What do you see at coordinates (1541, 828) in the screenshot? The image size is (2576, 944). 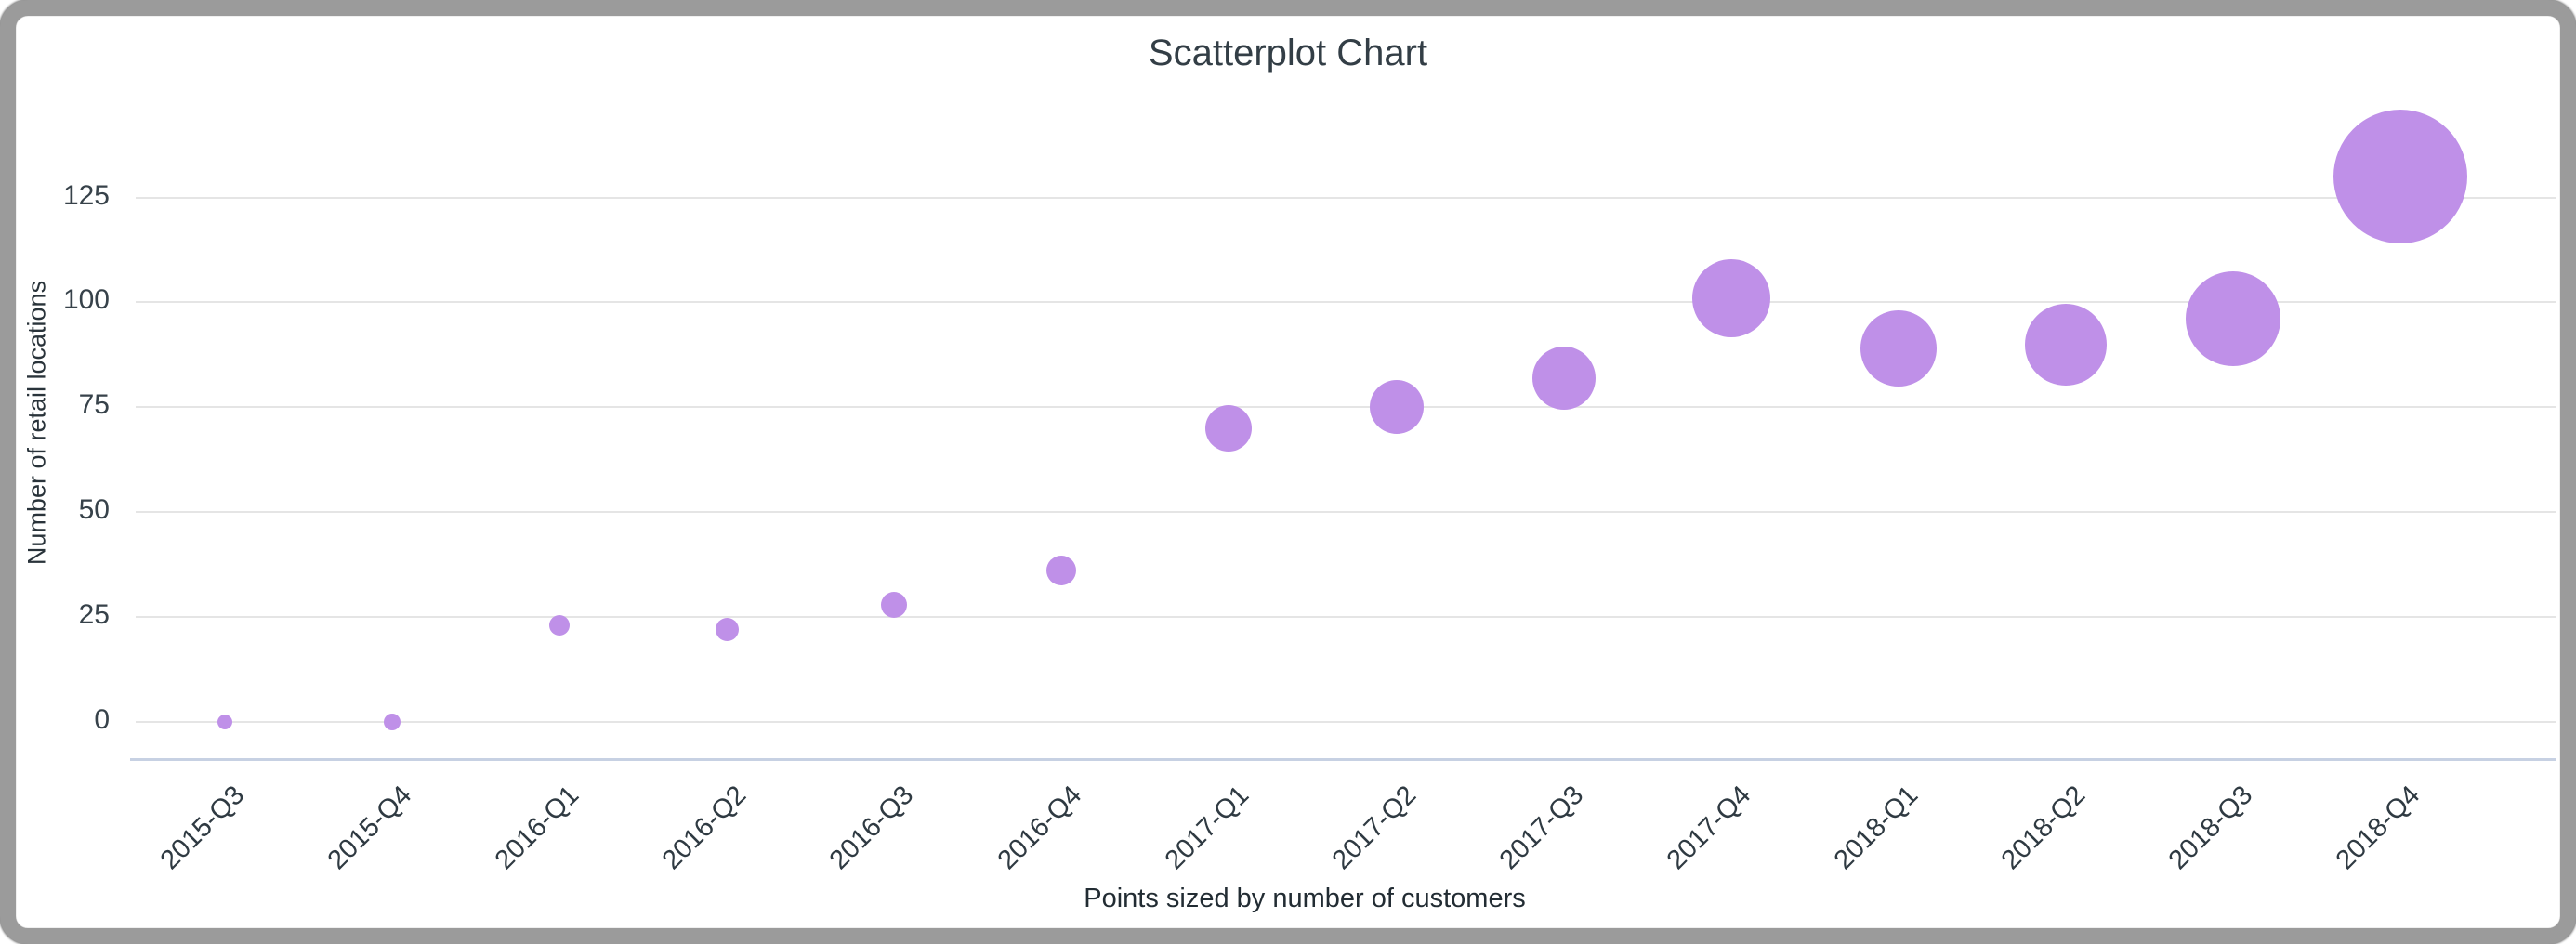 I see `x-tick-label: 2017-Q3` at bounding box center [1541, 828].